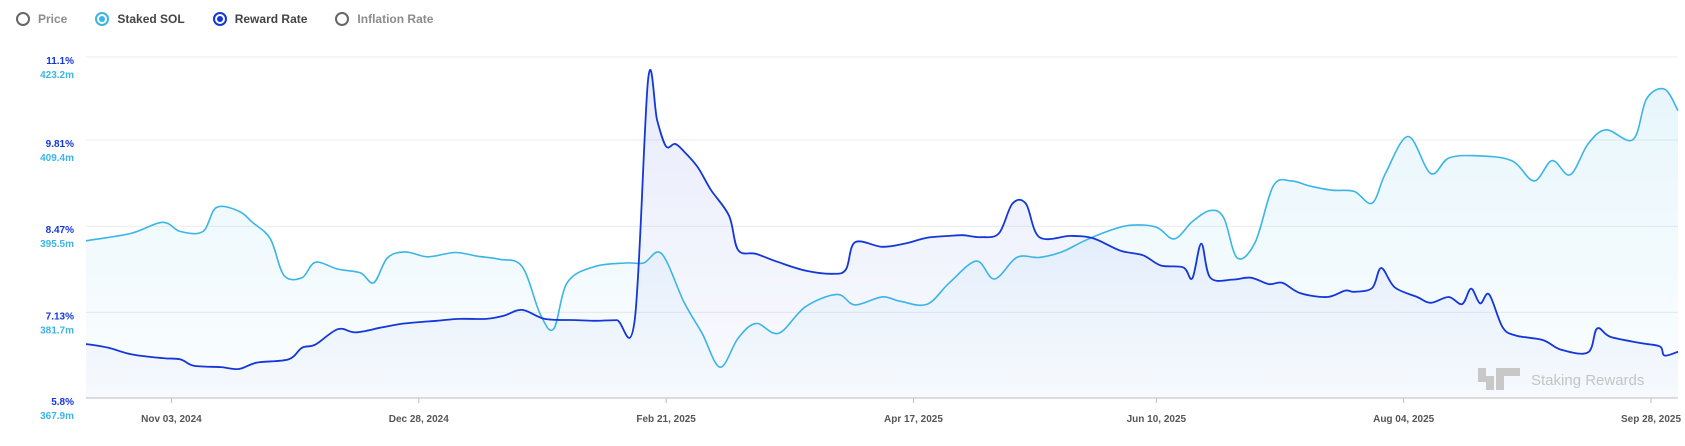  I want to click on y-left-tick-label: 7.13%, so click(60, 316).